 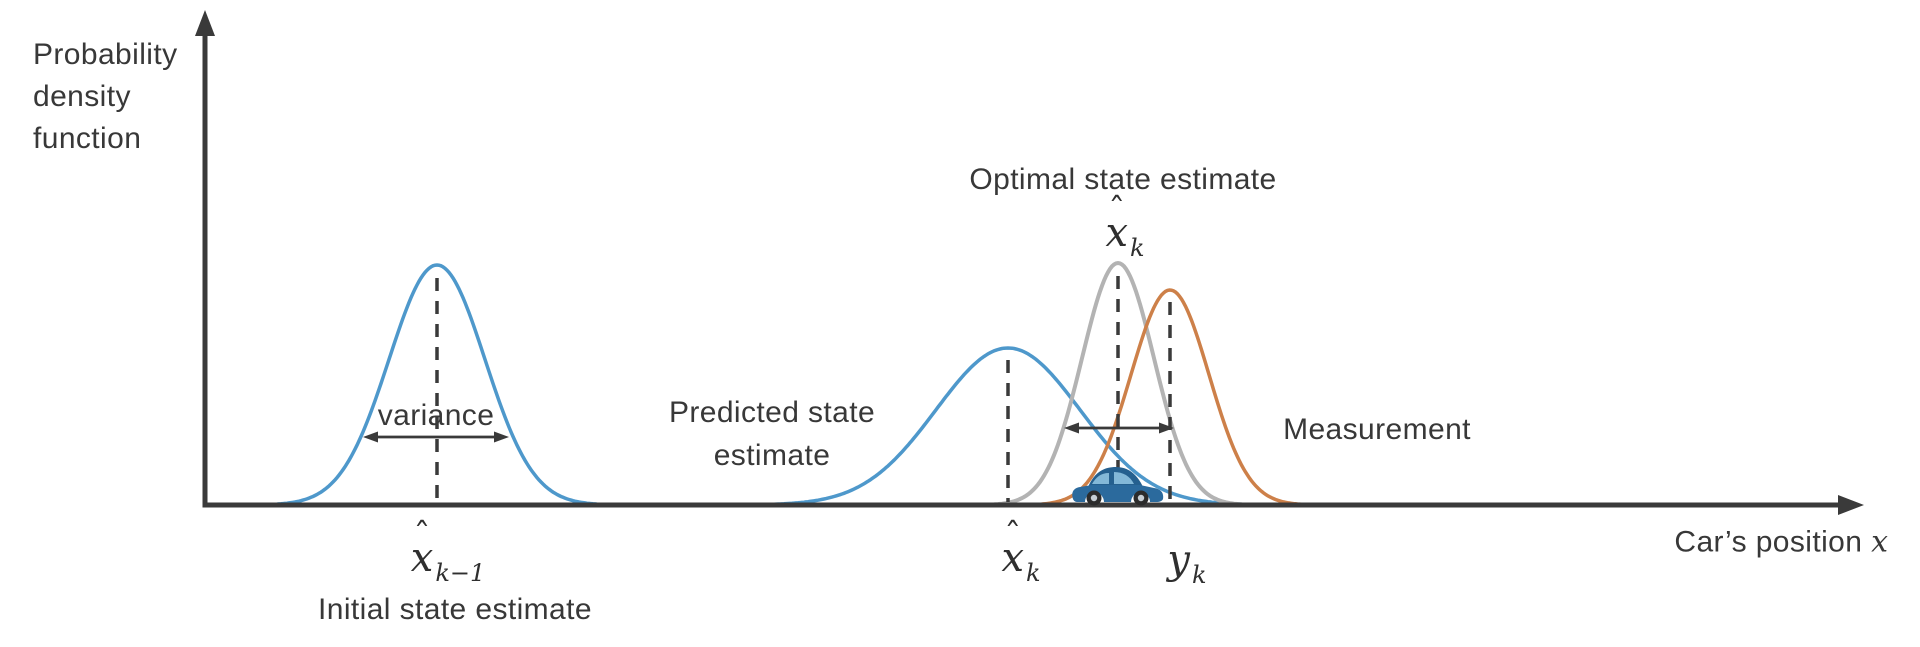 I want to click on optimal-mean-symbol: ˆ xk, so click(x=1125, y=226).